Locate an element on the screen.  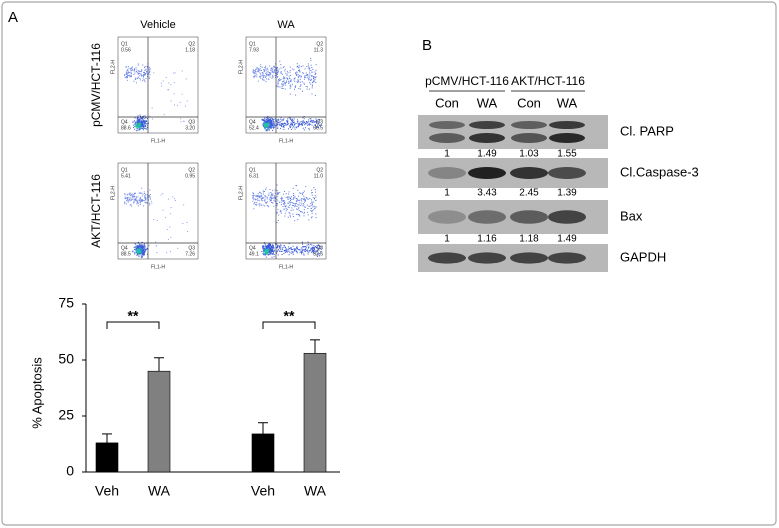
quadrant-value: 11.0 is located at coordinates (319, 176).